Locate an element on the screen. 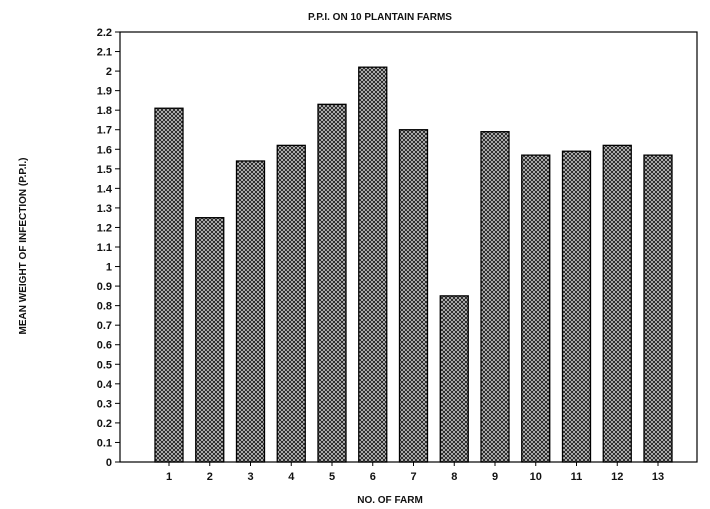 The width and height of the screenshot is (710, 509). x-tick-label: 10 is located at coordinates (536, 477).